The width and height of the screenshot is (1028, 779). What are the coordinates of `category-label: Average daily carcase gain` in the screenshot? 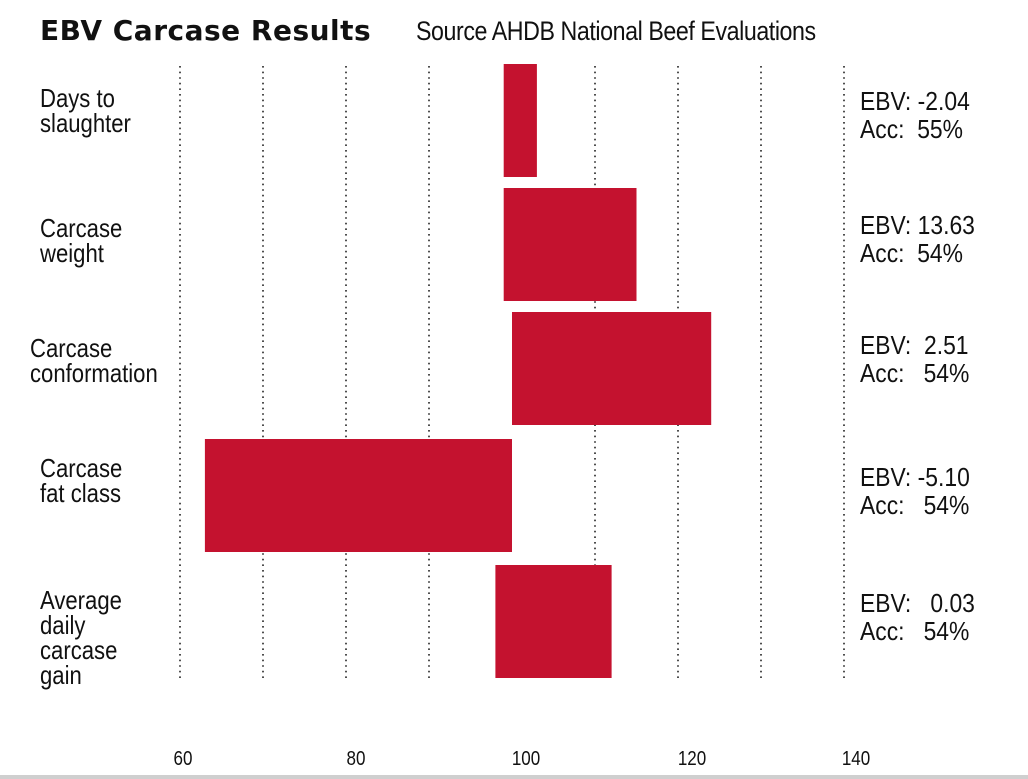 It's located at (81, 637).